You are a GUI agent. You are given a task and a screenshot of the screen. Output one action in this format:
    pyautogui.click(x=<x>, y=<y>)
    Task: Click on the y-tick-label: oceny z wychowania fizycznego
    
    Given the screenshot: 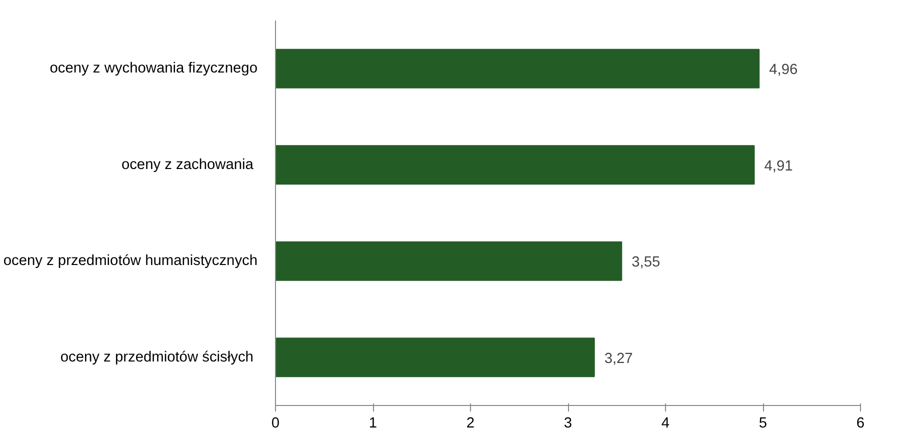 What is the action you would take?
    pyautogui.click(x=154, y=68)
    